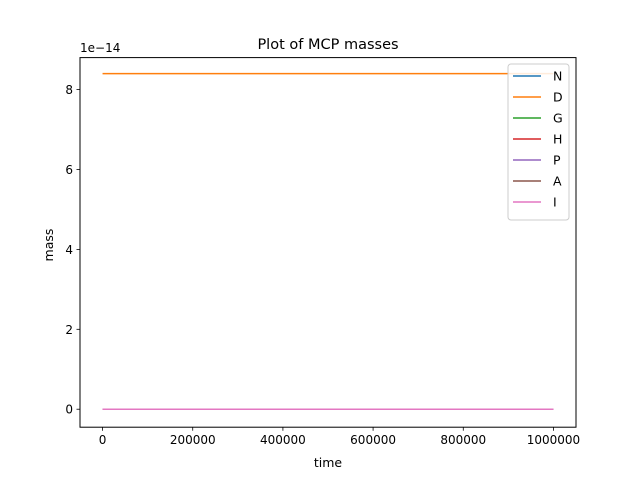 Image resolution: width=640 pixels, height=480 pixels. I want to click on legend-label: D, so click(558, 97).